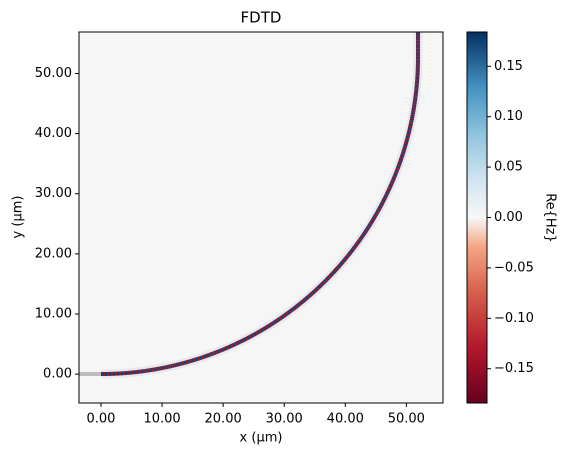 This screenshot has width=567, height=455. What do you see at coordinates (53, 193) in the screenshot?
I see `y-tick-label: 30.00` at bounding box center [53, 193].